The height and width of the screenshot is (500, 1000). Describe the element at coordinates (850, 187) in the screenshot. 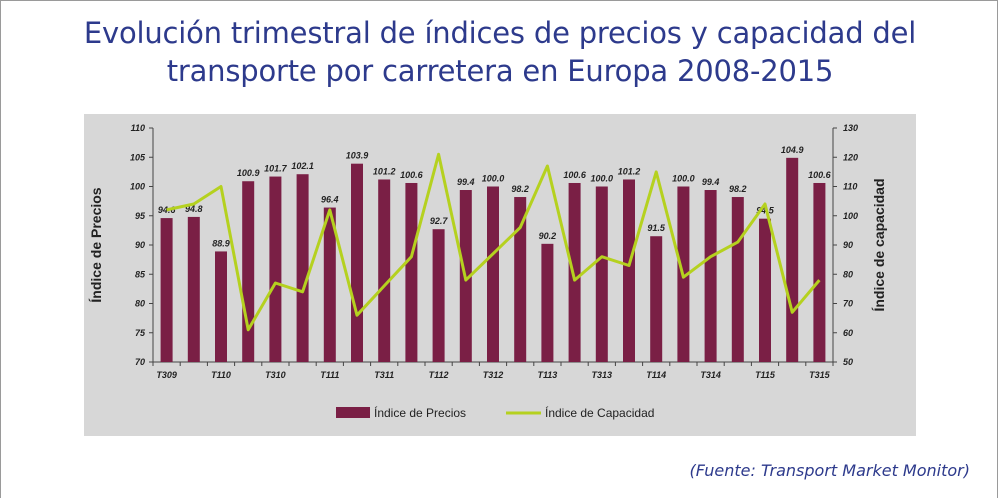

I see `y-tick-label-right: 110` at that location.